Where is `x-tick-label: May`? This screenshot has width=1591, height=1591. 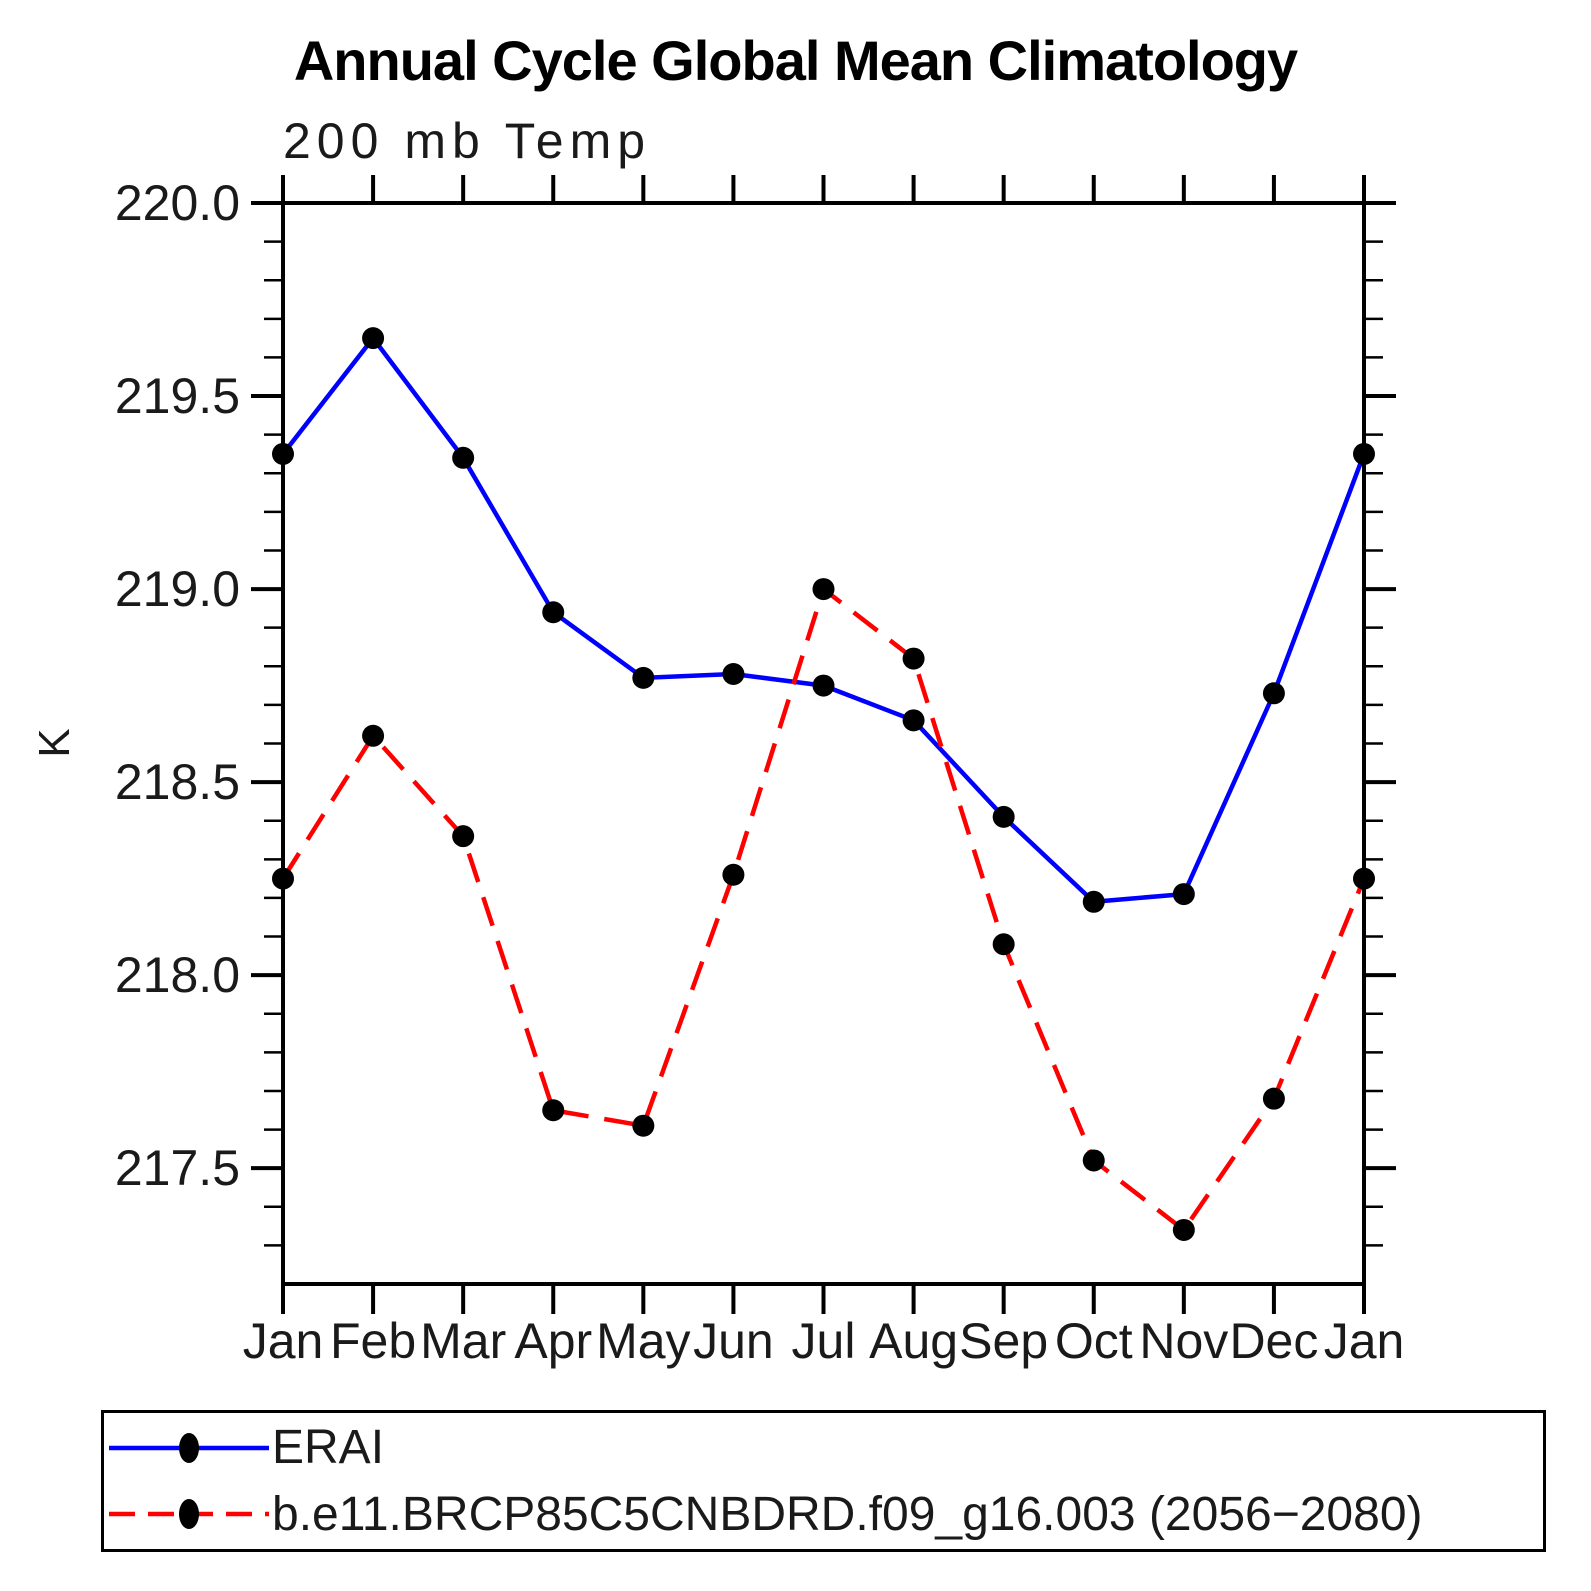
x-tick-label: May is located at coordinates (643, 1341).